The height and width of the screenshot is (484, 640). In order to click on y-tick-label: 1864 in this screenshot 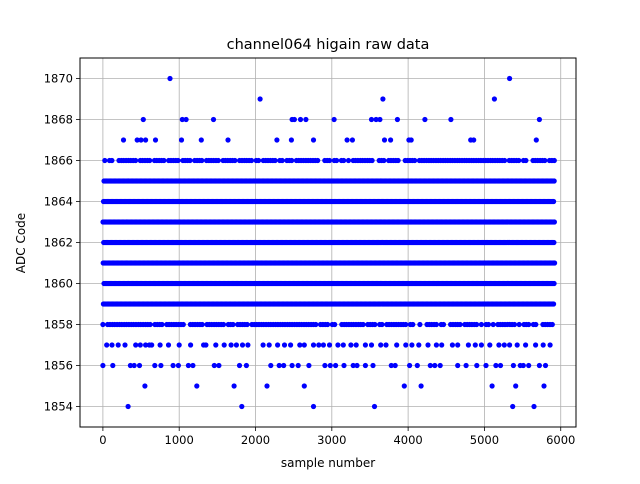, I will do `click(58, 202)`.